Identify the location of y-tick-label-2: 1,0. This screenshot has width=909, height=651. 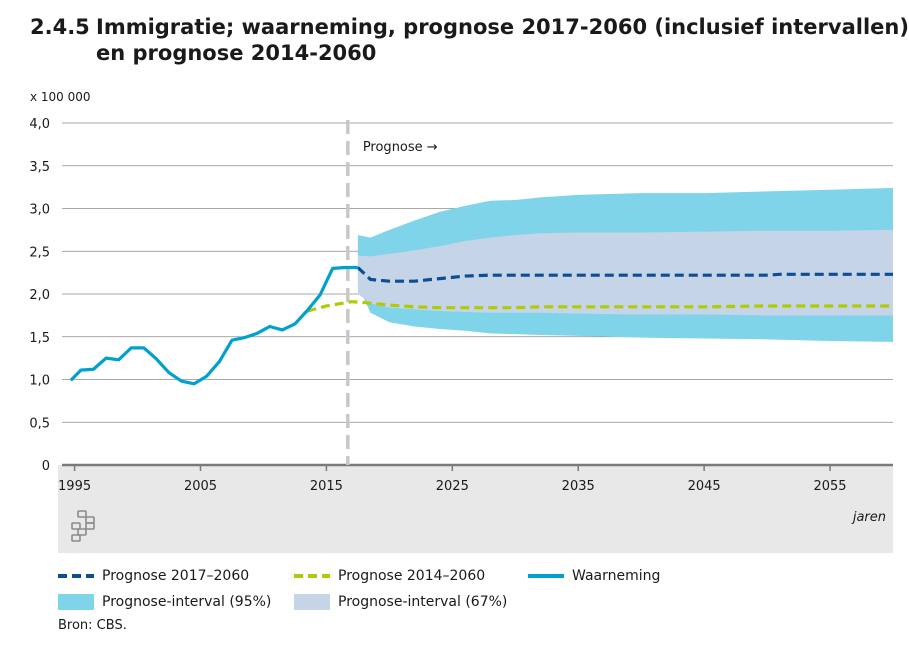
(39, 381).